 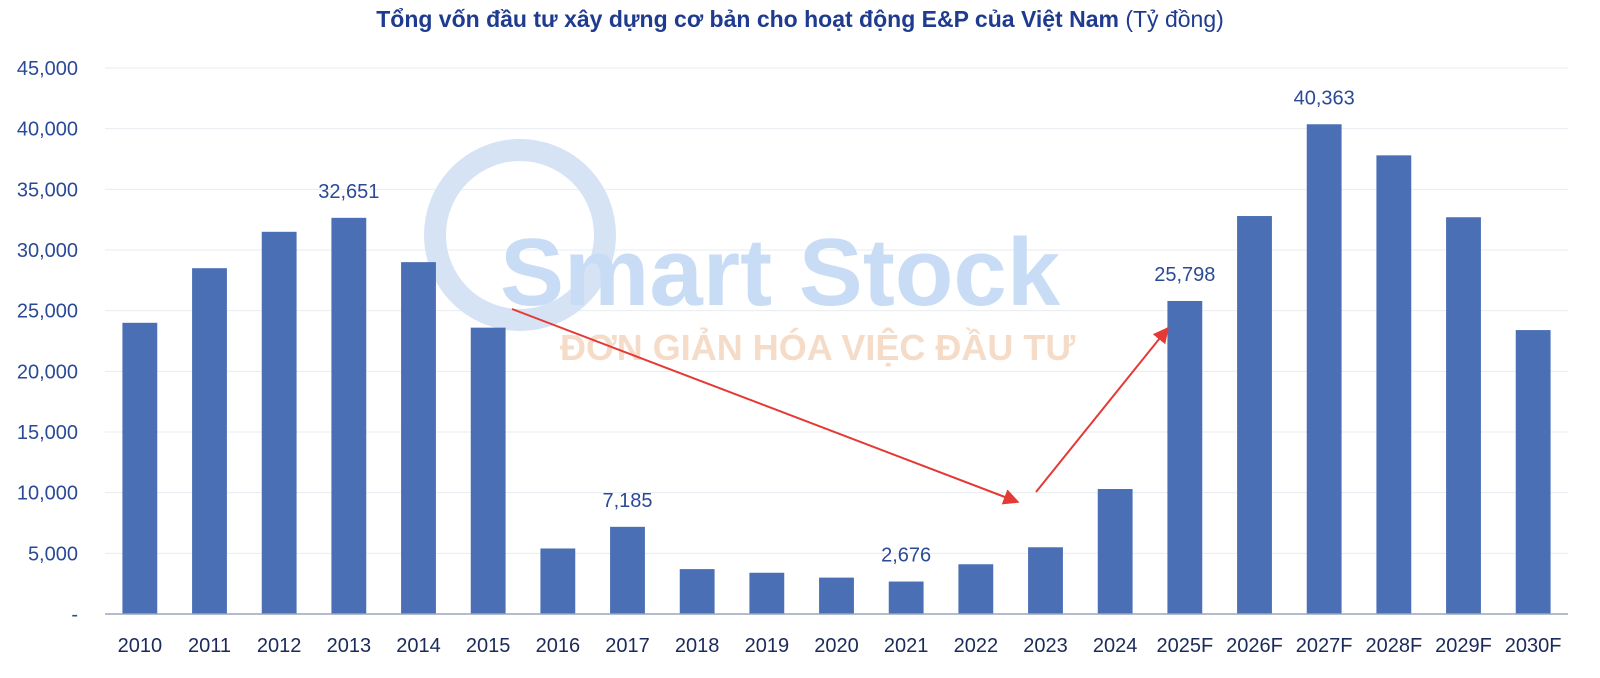 I want to click on x-tick-label: 2023, so click(x=1045, y=646).